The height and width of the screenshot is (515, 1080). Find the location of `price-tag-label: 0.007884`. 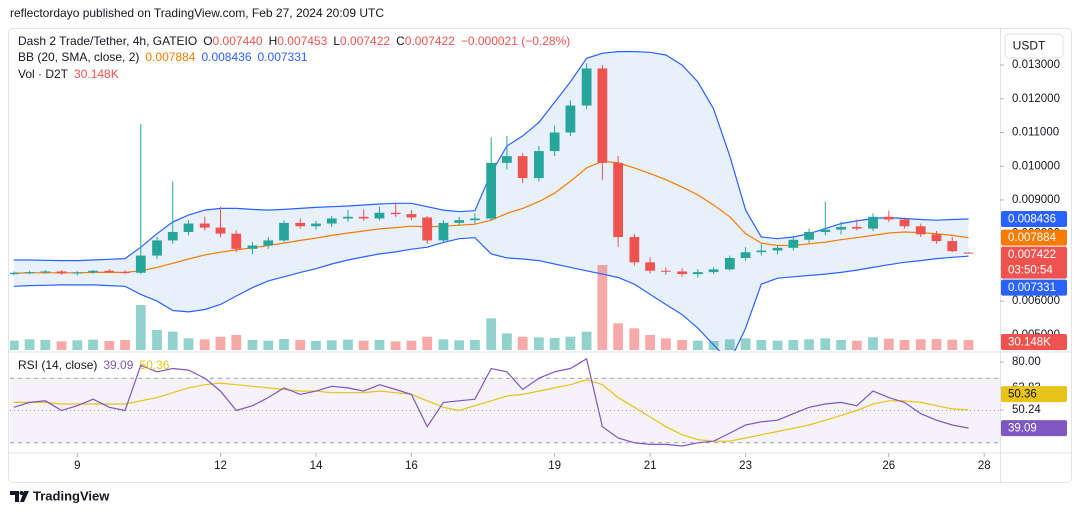

price-tag-label: 0.007884 is located at coordinates (1032, 238).